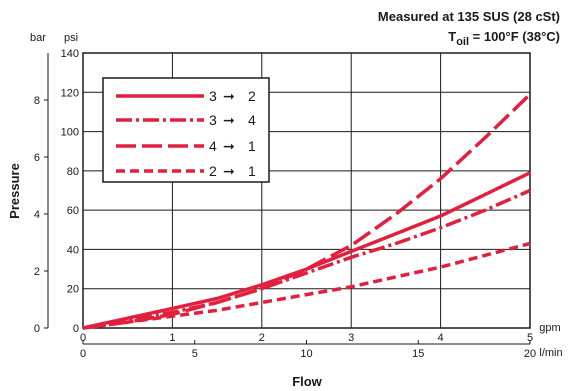 This screenshot has height=391, width=574. What do you see at coordinates (37, 158) in the screenshot?
I see `y-secondary-tick-label: 6` at bounding box center [37, 158].